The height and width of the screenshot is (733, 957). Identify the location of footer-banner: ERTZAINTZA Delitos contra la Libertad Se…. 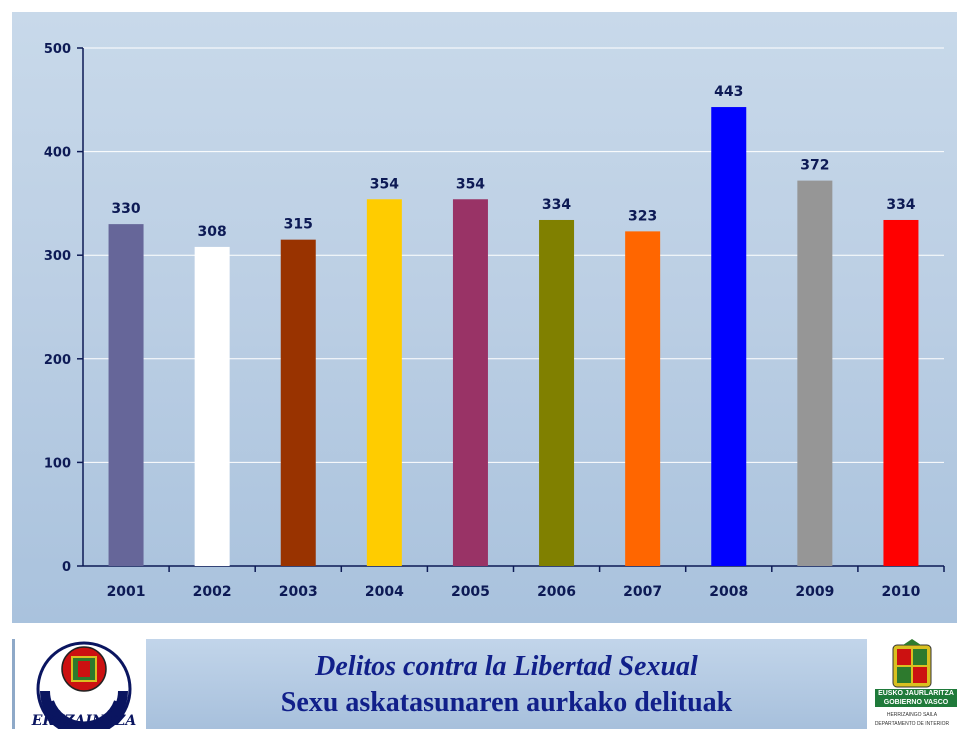
(484, 682).